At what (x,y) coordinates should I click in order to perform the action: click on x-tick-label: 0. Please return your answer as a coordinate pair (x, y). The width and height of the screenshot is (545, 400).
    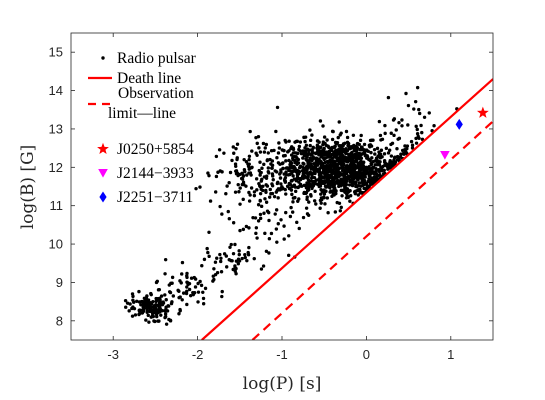
    Looking at the image, I should click on (366, 354).